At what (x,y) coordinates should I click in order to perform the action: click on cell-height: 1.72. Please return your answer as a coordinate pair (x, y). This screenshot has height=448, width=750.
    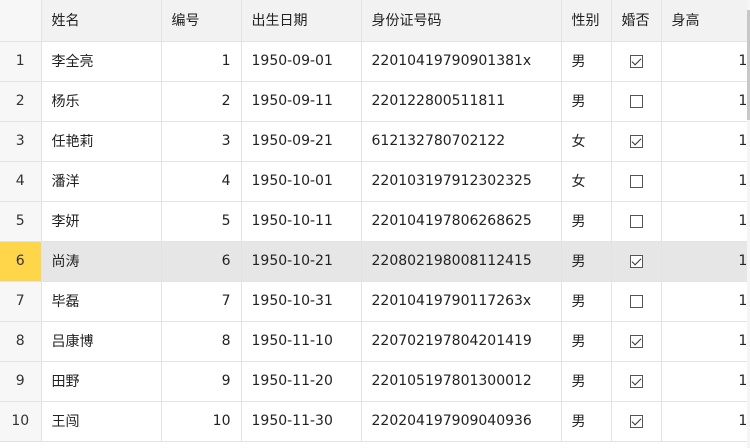
    Looking at the image, I should click on (705, 421).